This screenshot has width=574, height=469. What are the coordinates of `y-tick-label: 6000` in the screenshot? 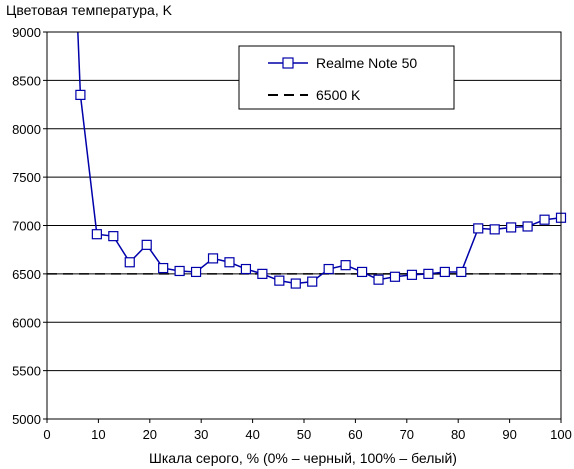 It's located at (26, 322).